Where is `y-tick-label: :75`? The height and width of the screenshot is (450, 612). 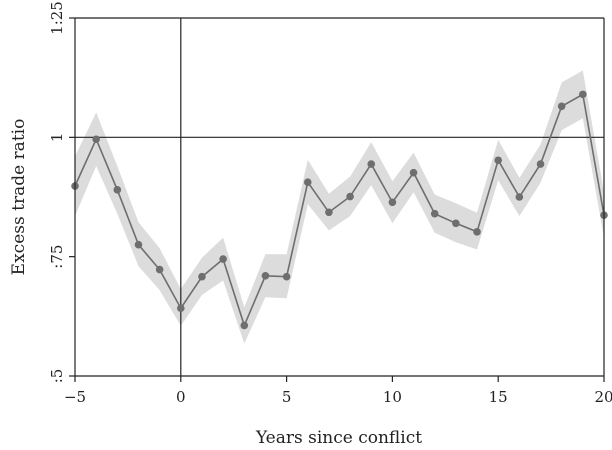 y-tick-label: :75 is located at coordinates (57, 257).